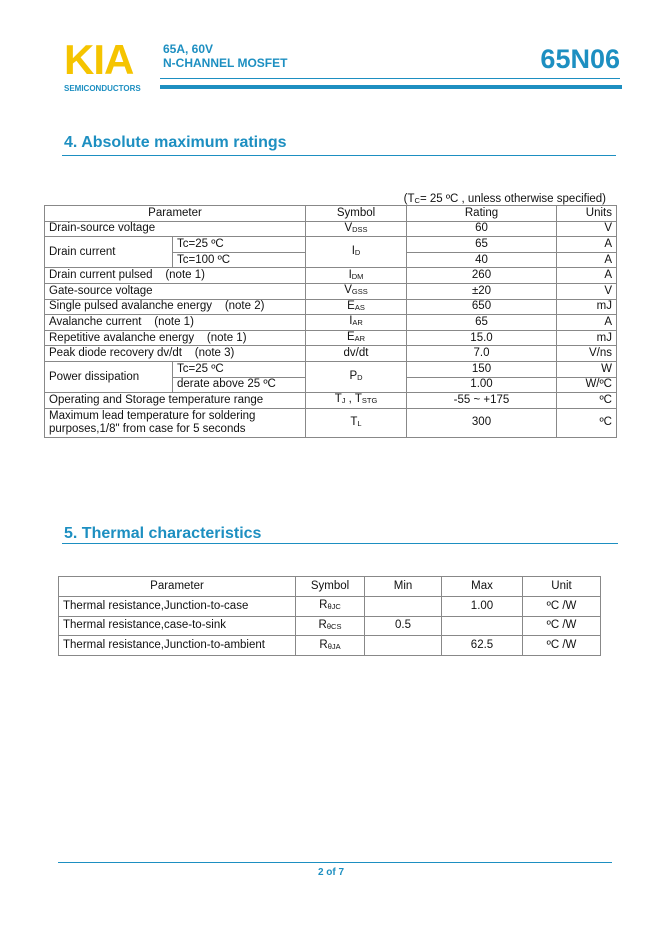 This screenshot has width=662, height=936. What do you see at coordinates (391, 87) in the screenshot?
I see `header-divider-thick` at bounding box center [391, 87].